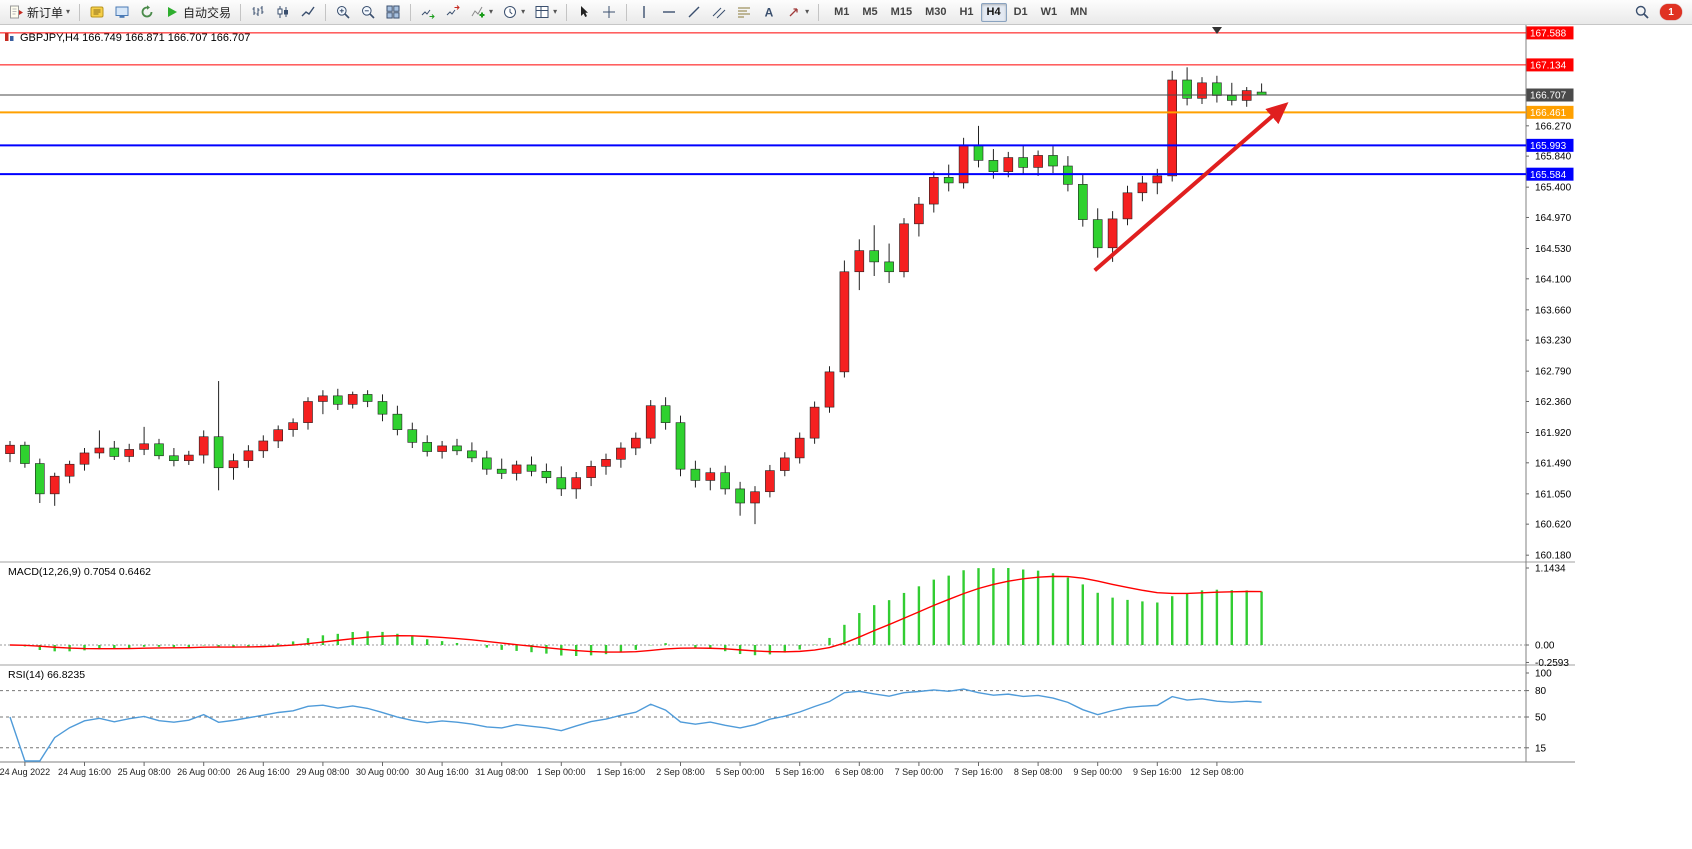  Describe the element at coordinates (799, 772) in the screenshot. I see `time-axis-label: 5 Sep 16:00` at that location.